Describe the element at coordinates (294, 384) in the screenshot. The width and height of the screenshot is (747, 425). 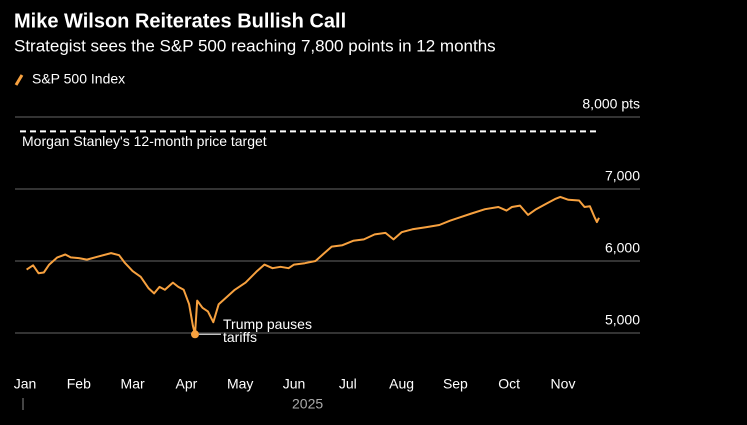
I see `x-tick-label: Jun` at that location.